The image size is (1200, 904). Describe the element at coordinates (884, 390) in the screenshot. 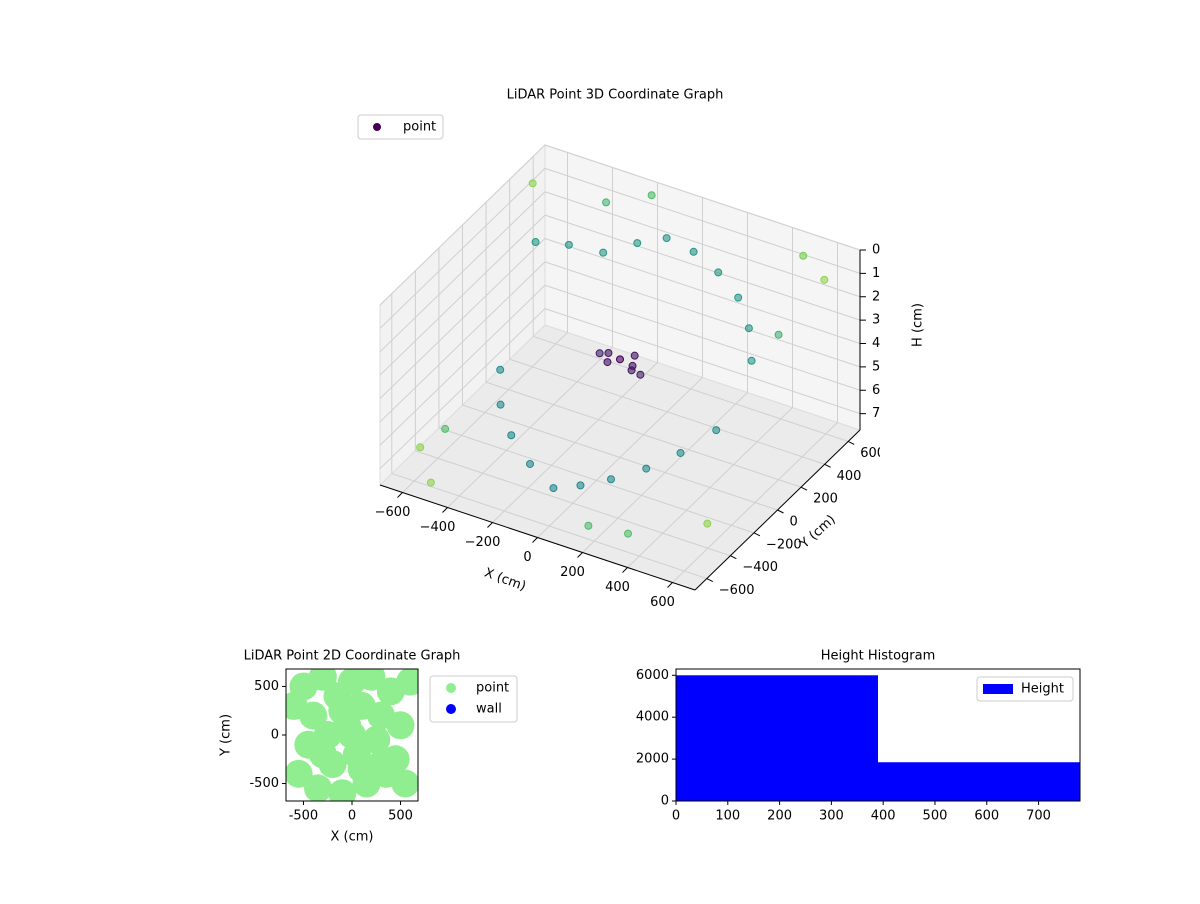

I see `z-tick-label: 600` at that location.